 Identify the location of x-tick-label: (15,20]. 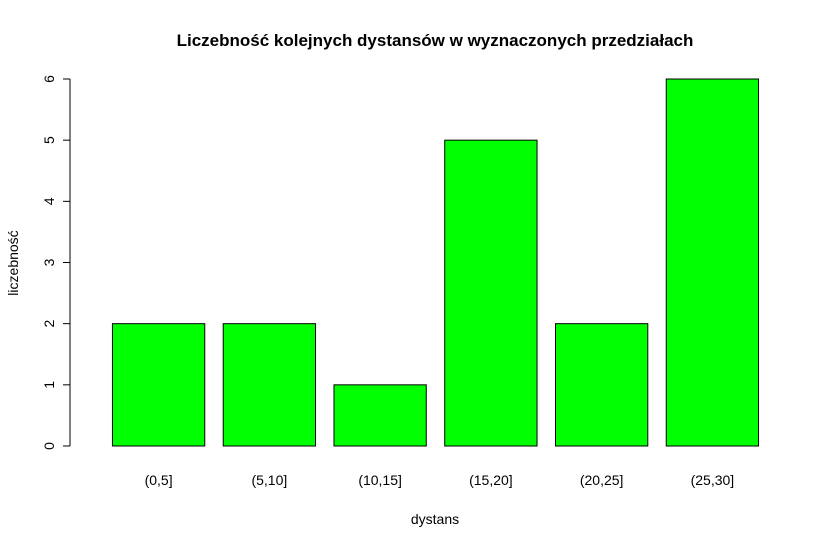
(491, 480).